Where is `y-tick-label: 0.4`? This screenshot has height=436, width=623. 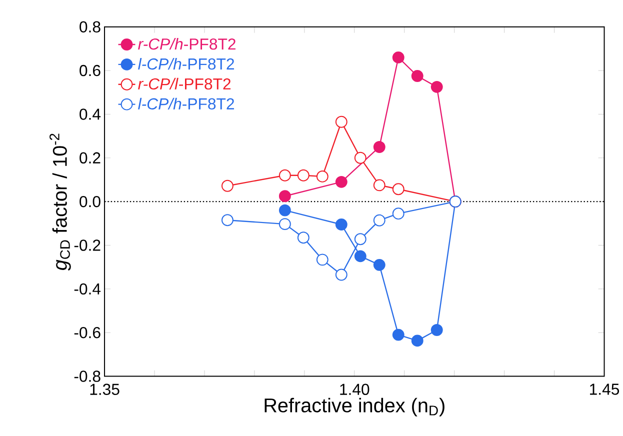
y-tick-label: 0.4 is located at coordinates (90, 114).